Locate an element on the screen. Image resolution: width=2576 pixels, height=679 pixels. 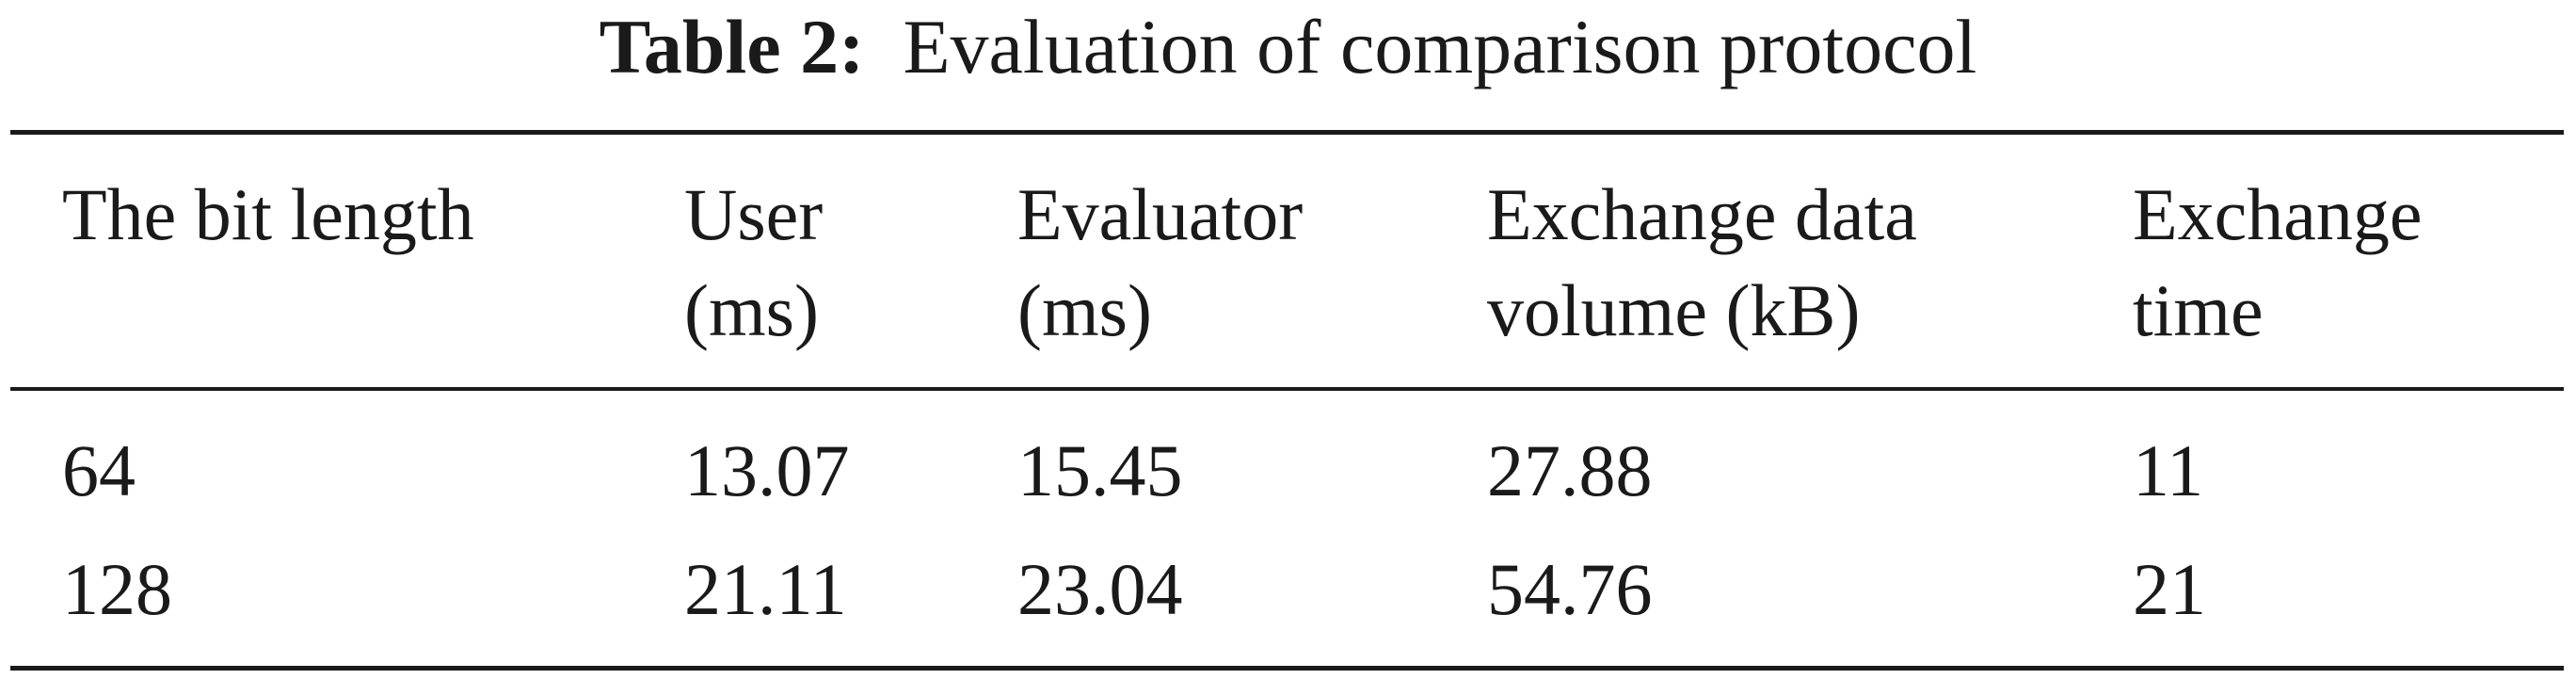
table-caption-text: Evaluation of comparison protocol is located at coordinates (1440, 46).